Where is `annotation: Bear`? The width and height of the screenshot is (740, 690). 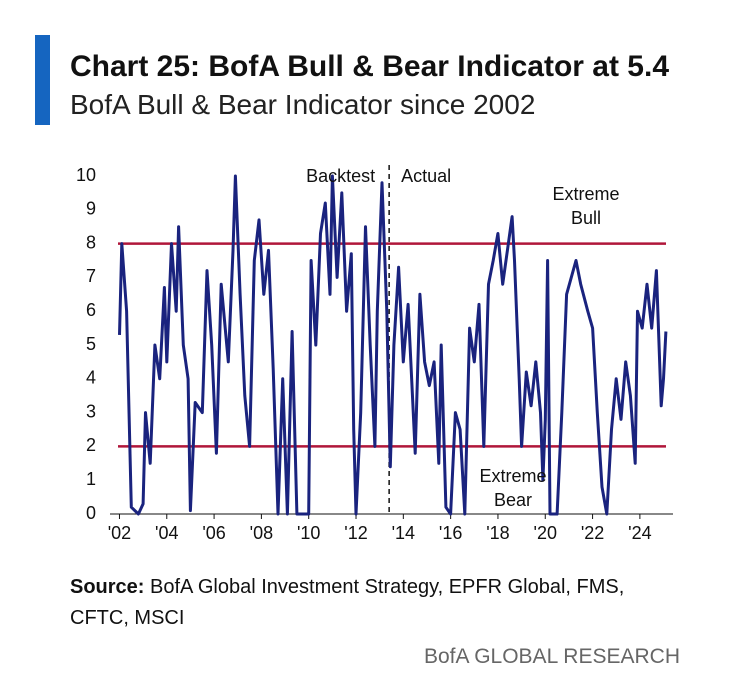
annotation: Bear is located at coordinates (513, 500).